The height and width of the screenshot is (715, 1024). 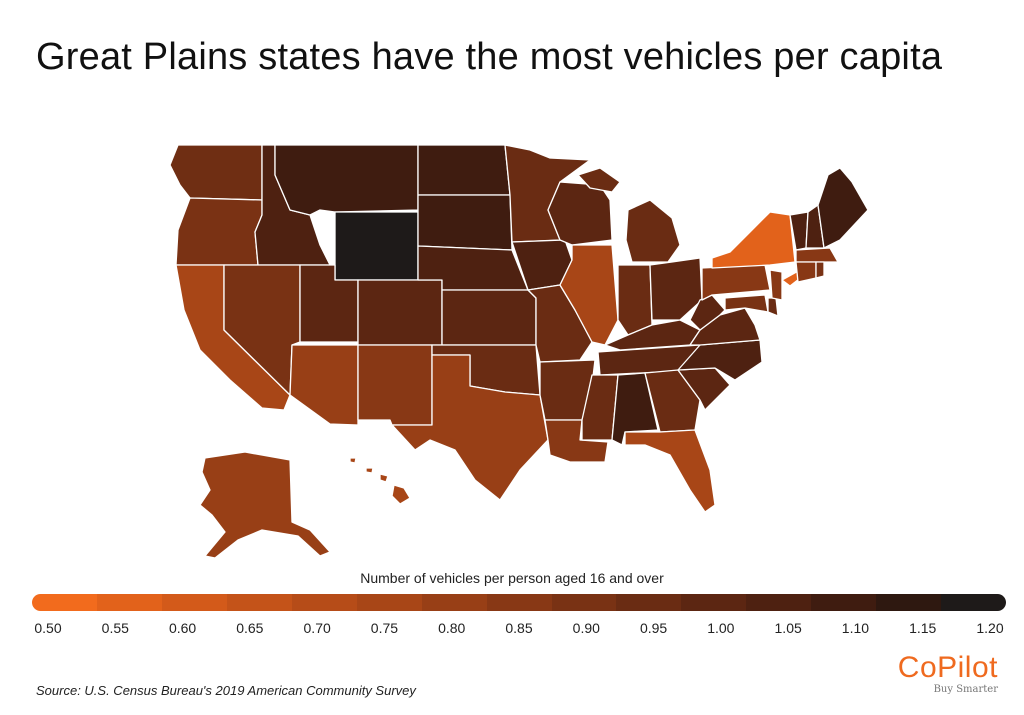 I want to click on legend-tick-label: 0.55, so click(x=115, y=628).